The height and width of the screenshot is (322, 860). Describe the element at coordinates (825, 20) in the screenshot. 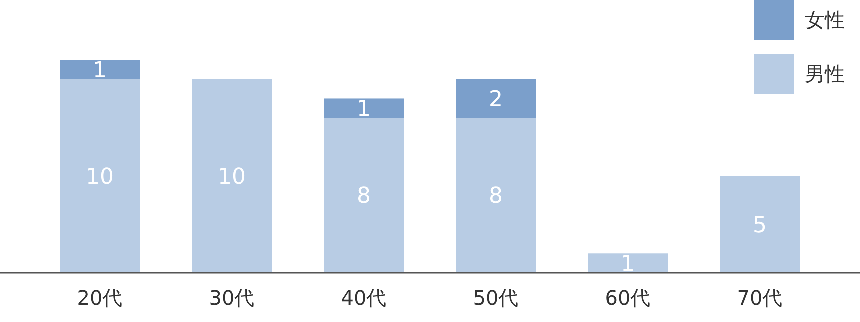

I see `legend-label: 女性` at that location.